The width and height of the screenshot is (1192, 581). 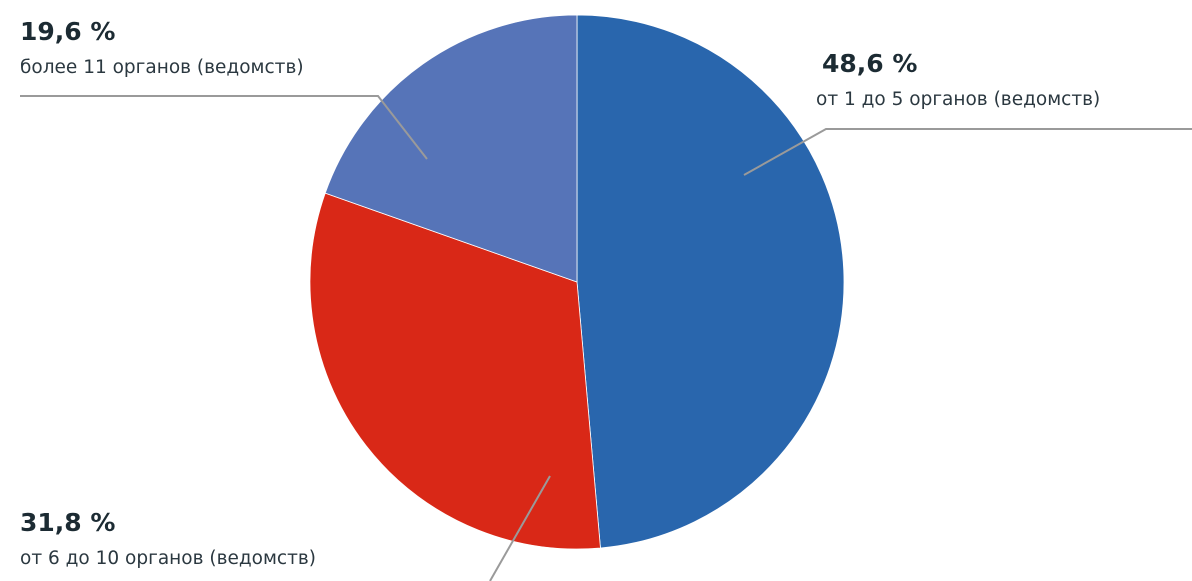 I want to click on slice-description-more-than-11: более 11 органов (ведомств), so click(x=162, y=67).